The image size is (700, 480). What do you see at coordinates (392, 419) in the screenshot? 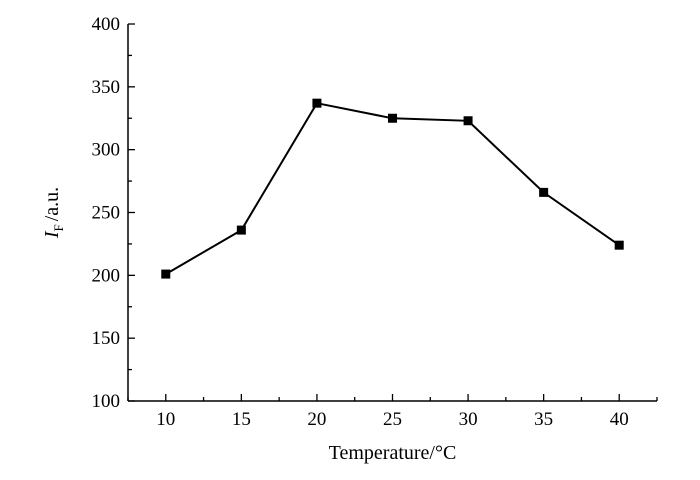
I see `x-tick-label: 25` at bounding box center [392, 419].